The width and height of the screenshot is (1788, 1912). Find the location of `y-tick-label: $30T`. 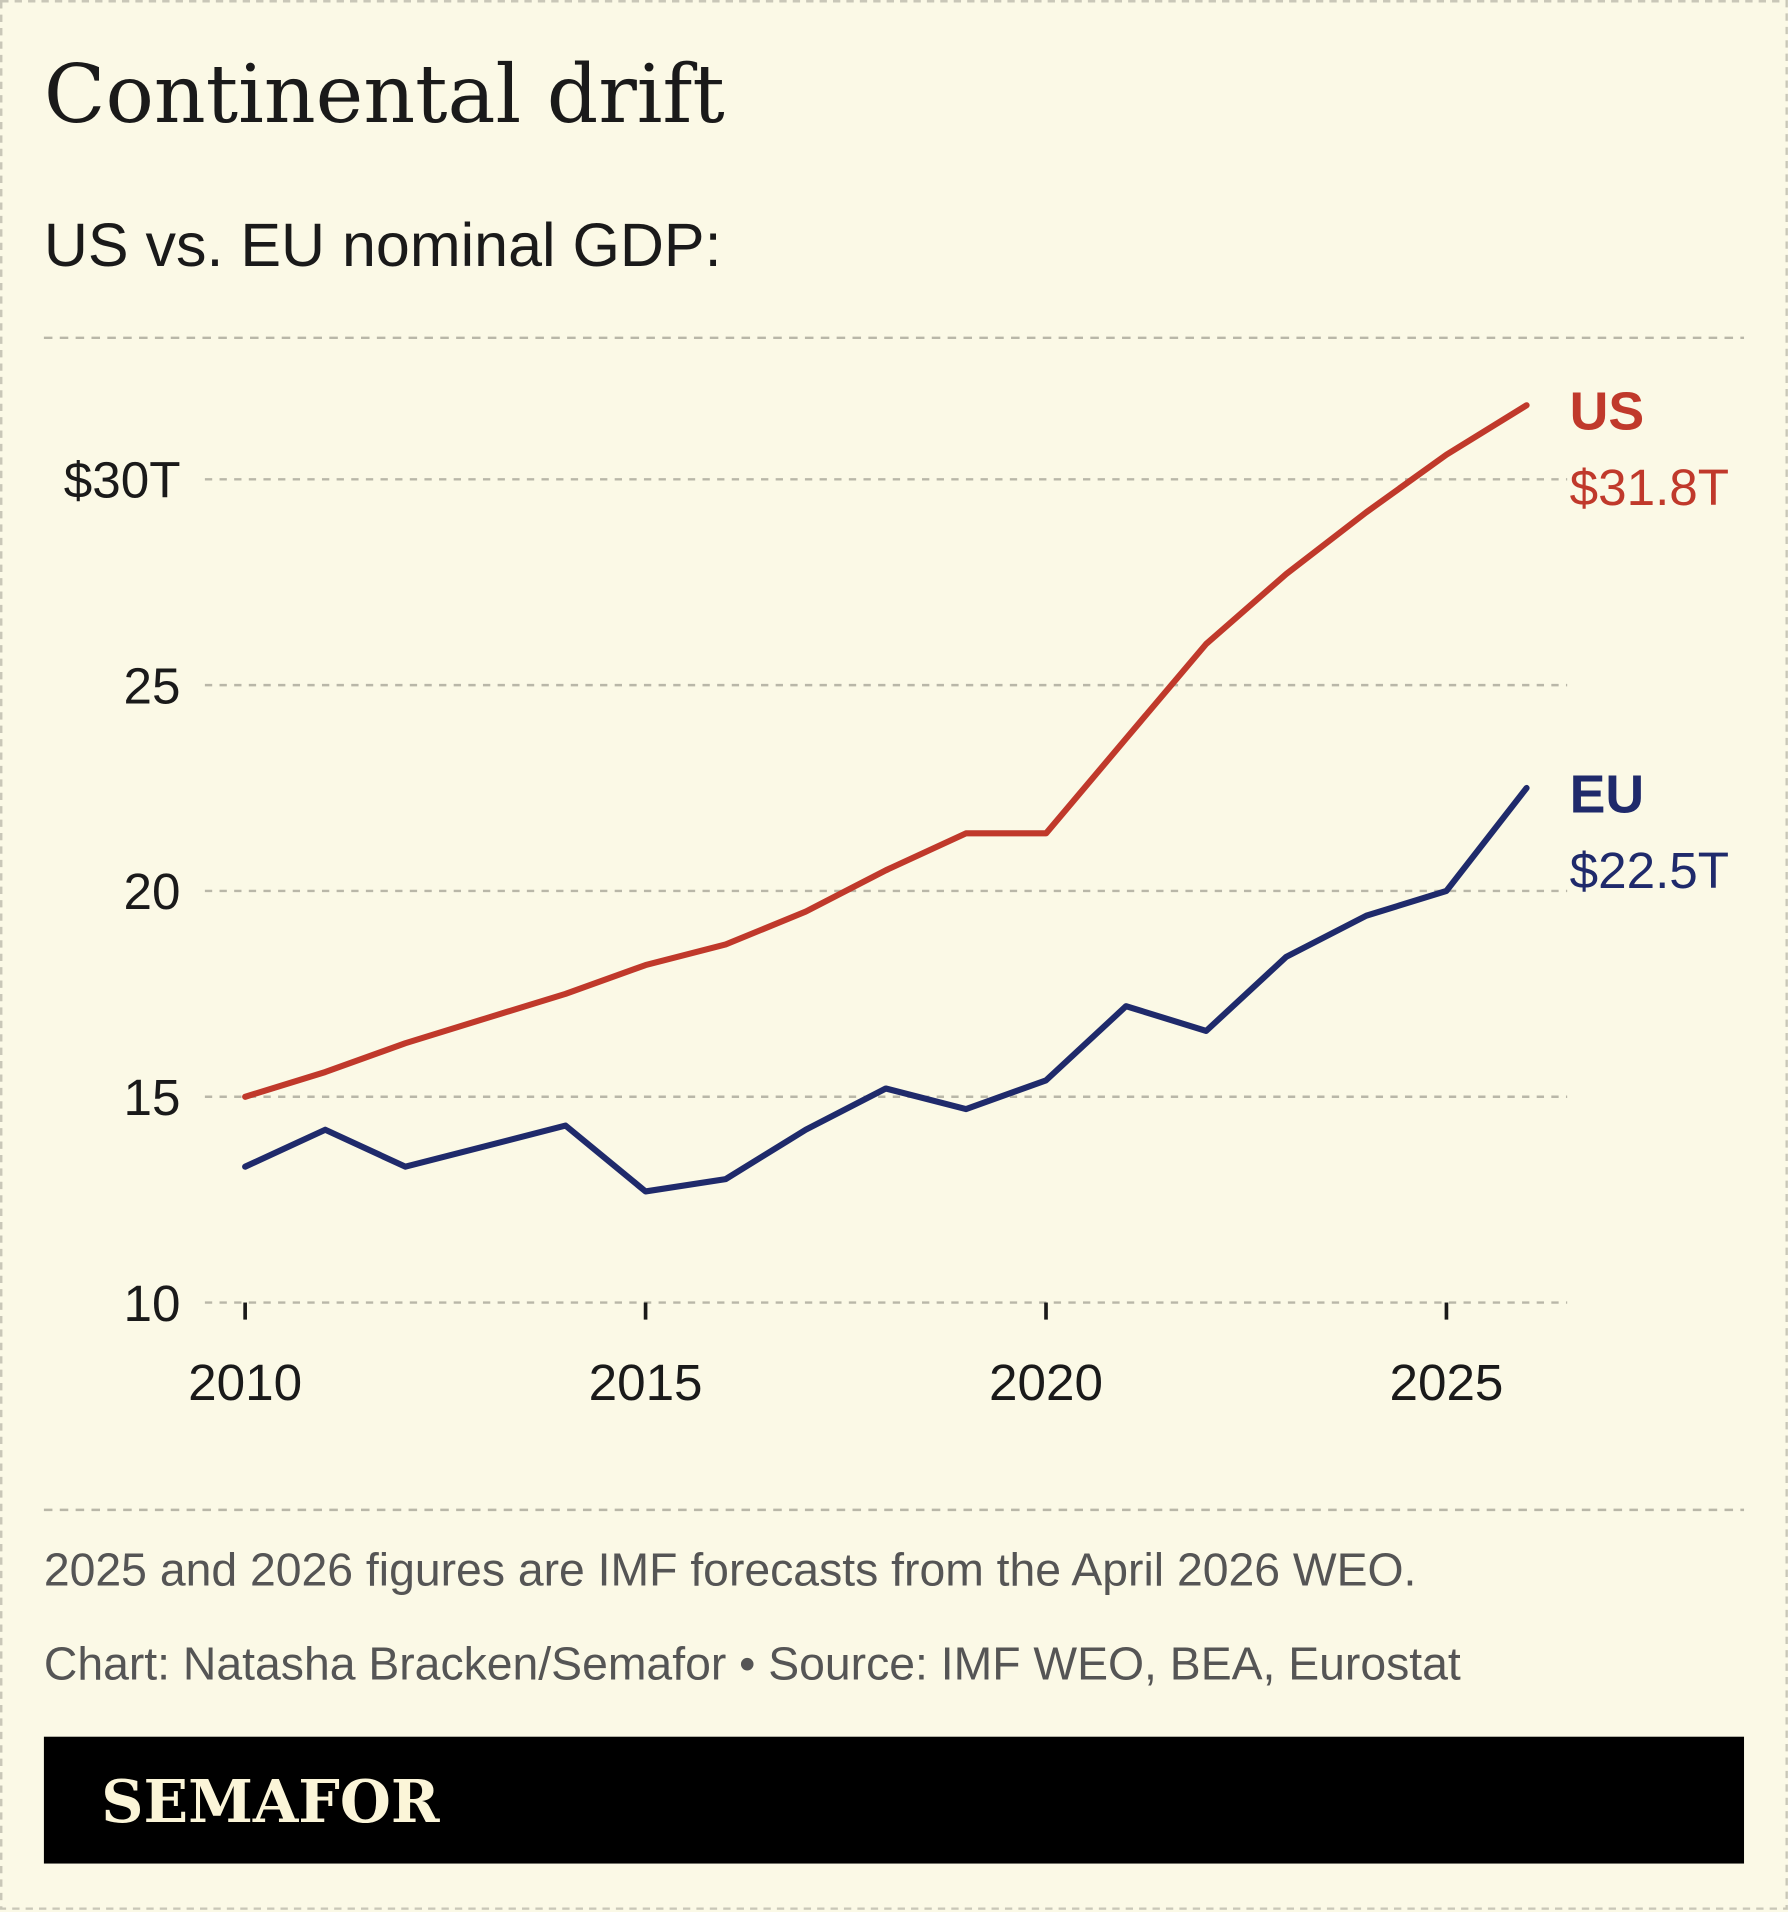

y-tick-label: $30T is located at coordinates (122, 480).